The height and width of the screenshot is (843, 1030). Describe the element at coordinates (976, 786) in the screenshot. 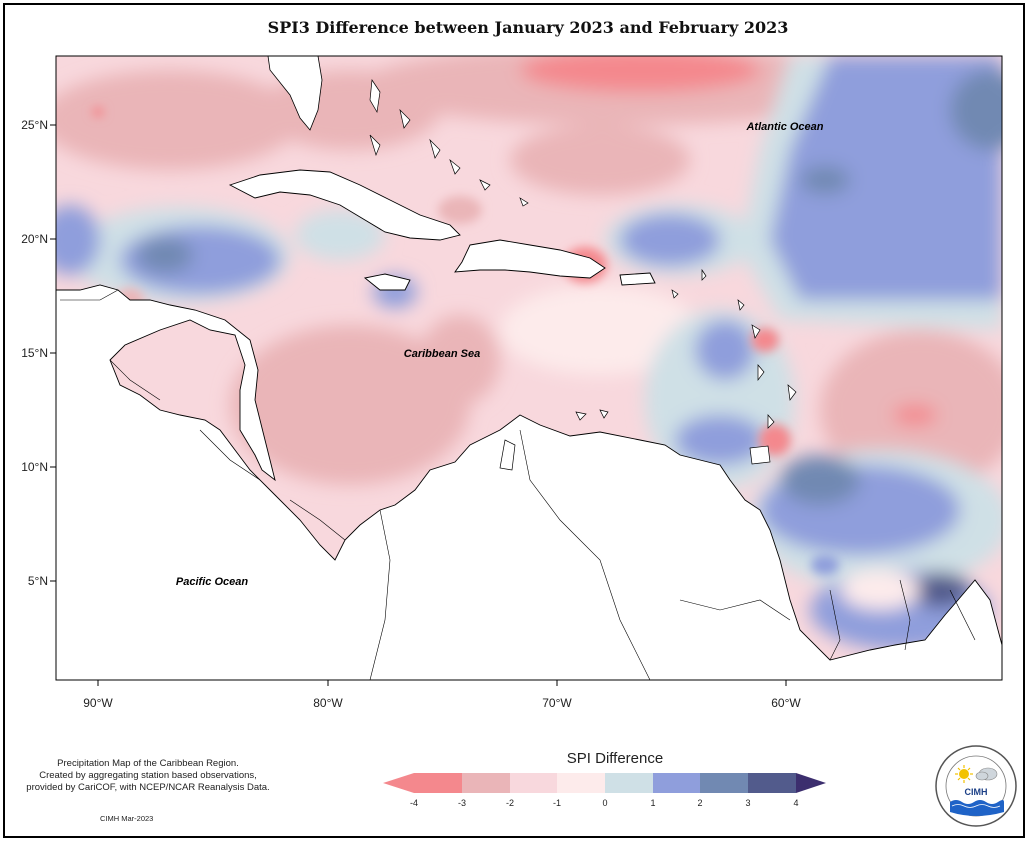

I see `cimh-logo: CIMH` at that location.